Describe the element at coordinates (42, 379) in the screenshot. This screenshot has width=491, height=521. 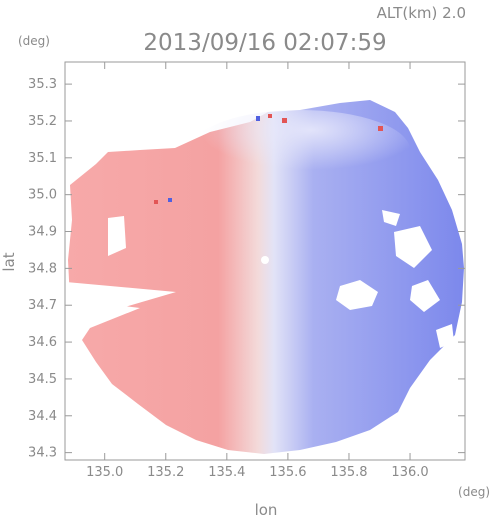
I see `y-tick-label: 34.5` at that location.